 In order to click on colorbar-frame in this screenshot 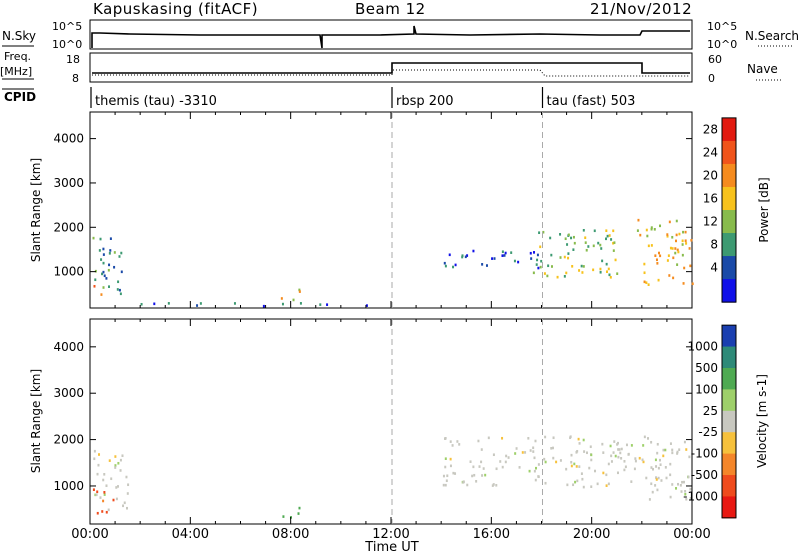, I will do `click(729, 421)`.